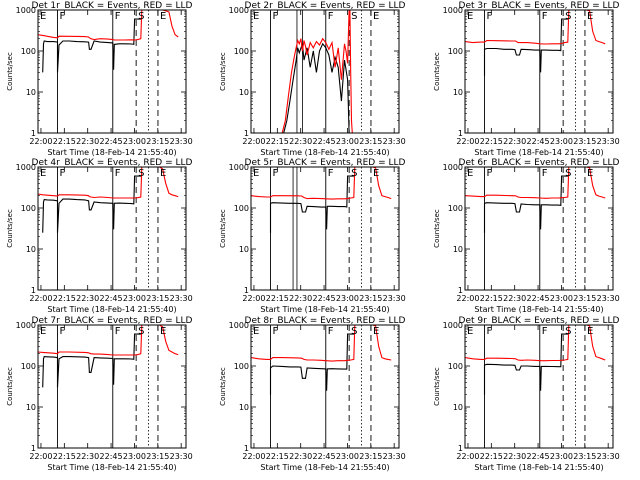 This screenshot has width=640, height=480. I want to click on chart-title: Det 6r_BLACK = Events, RED = LLD, so click(539, 163).